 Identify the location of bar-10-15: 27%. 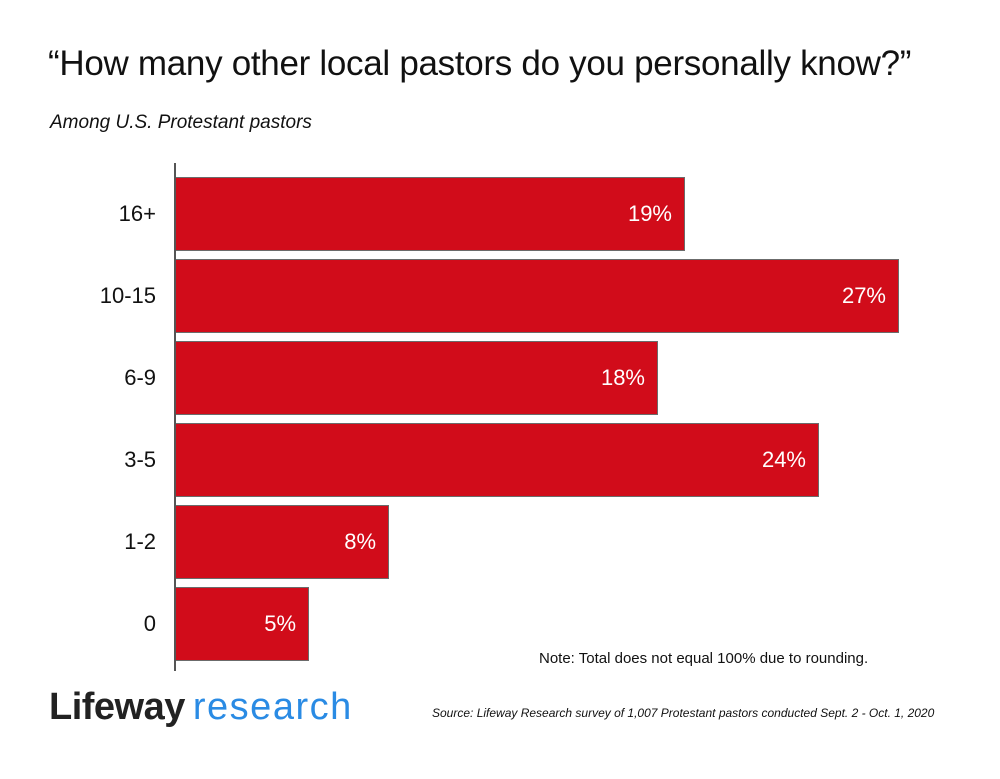
(537, 296).